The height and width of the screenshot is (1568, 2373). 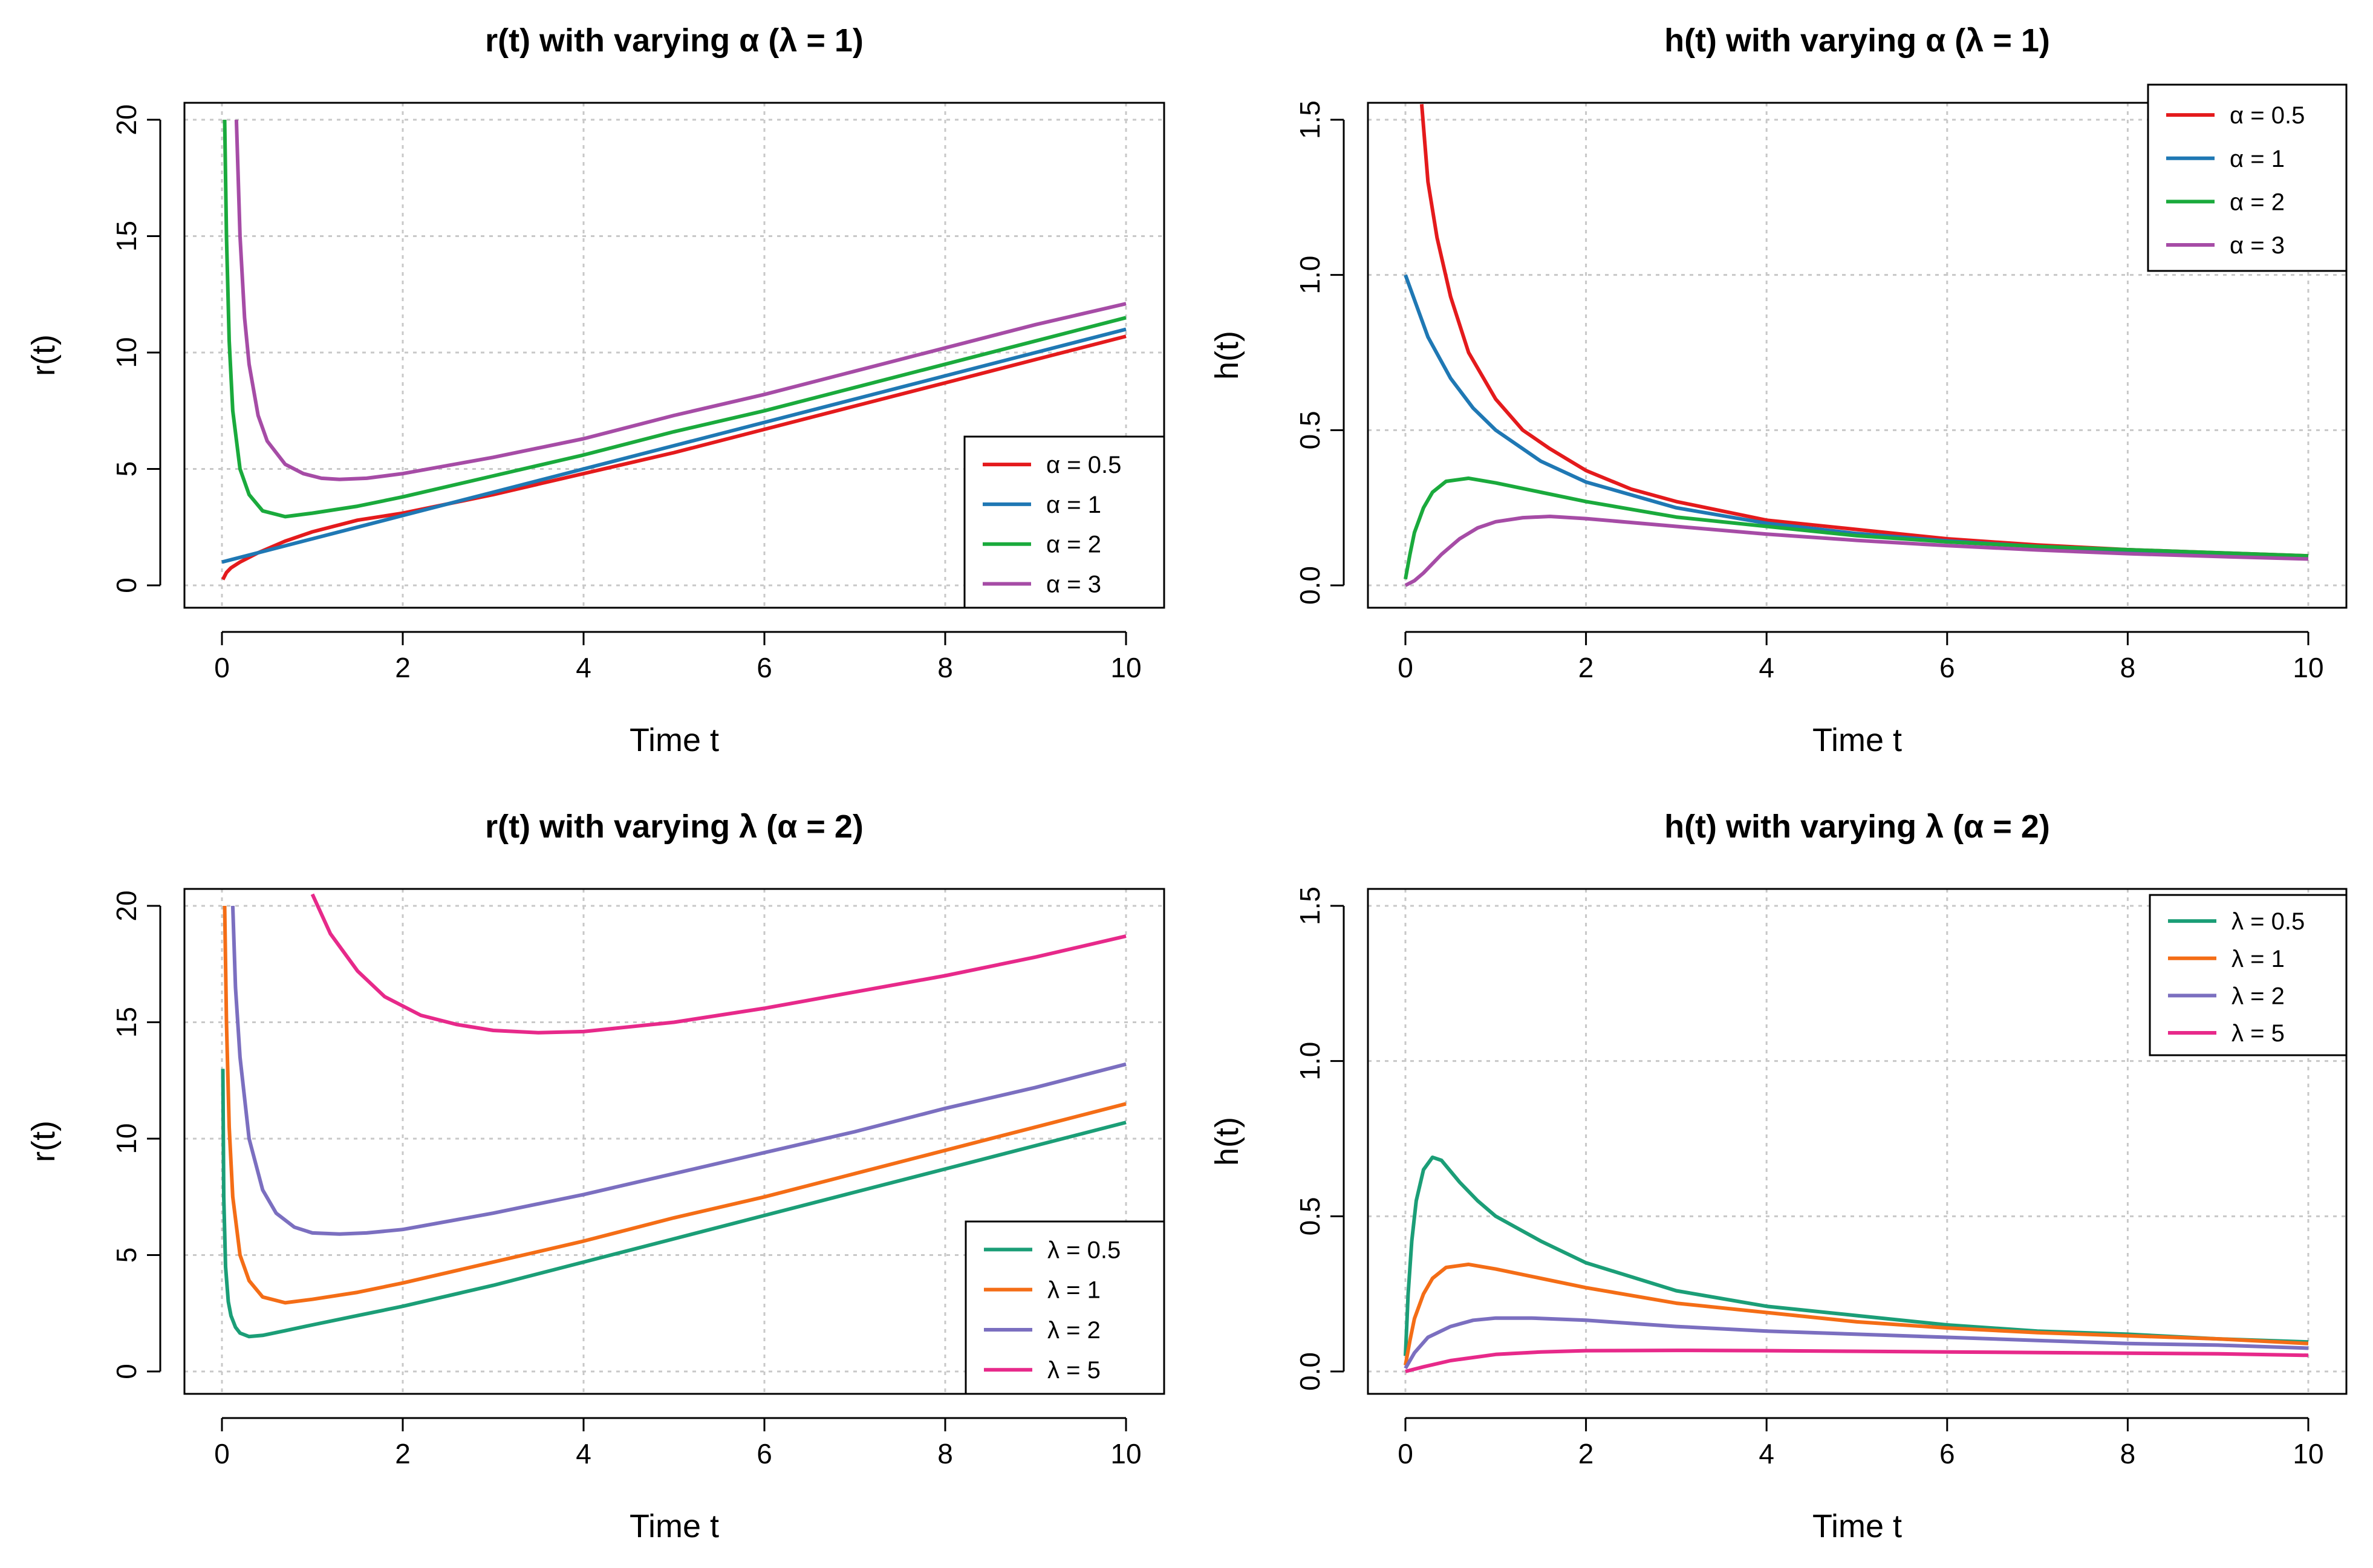 I want to click on panel-title: h(t) with varying λ (α = 2), so click(x=1857, y=826).